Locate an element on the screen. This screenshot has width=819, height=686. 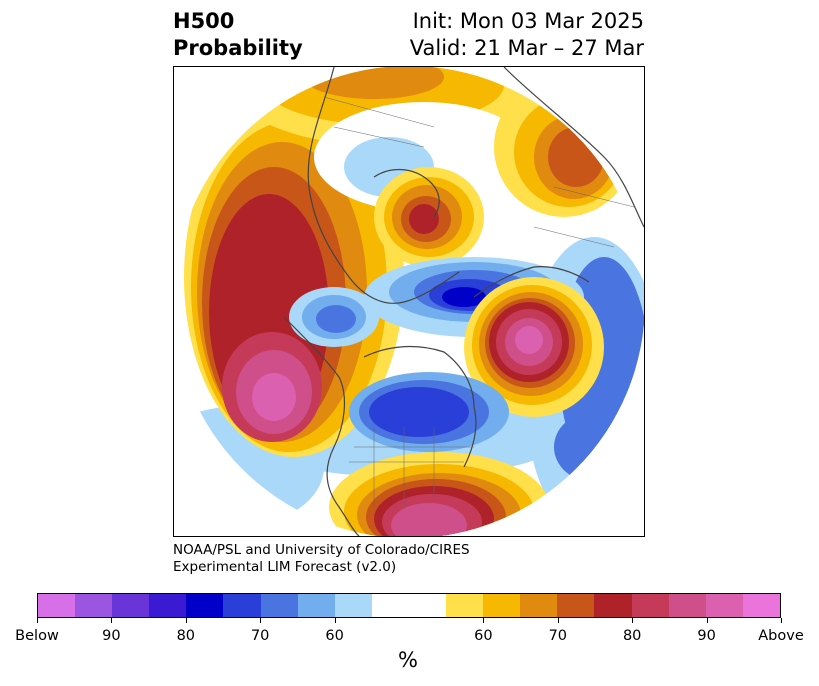
title-line-1: H500 is located at coordinates (204, 21).